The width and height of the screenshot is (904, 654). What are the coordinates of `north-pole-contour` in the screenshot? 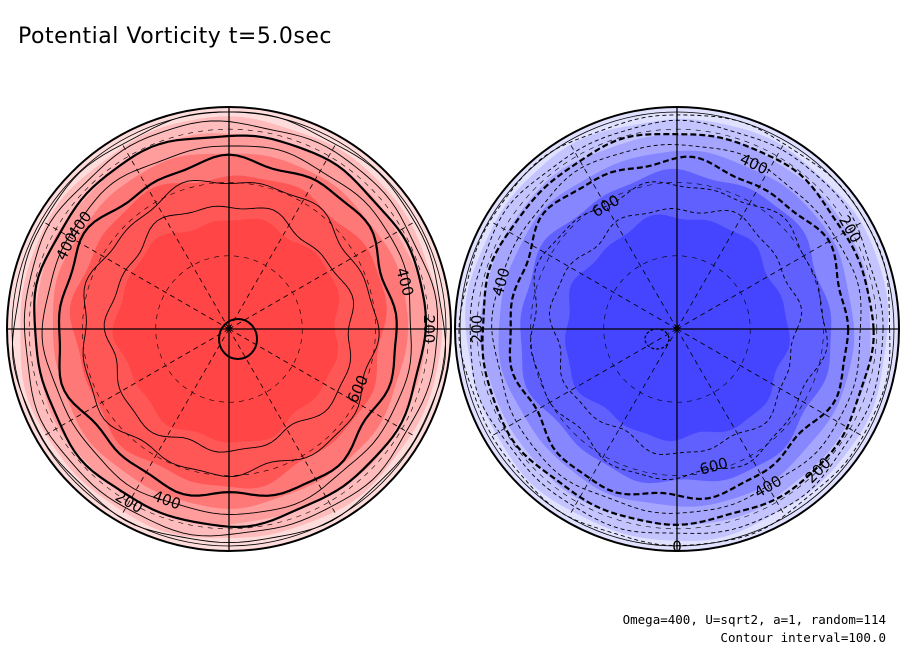 It's located at (238, 339).